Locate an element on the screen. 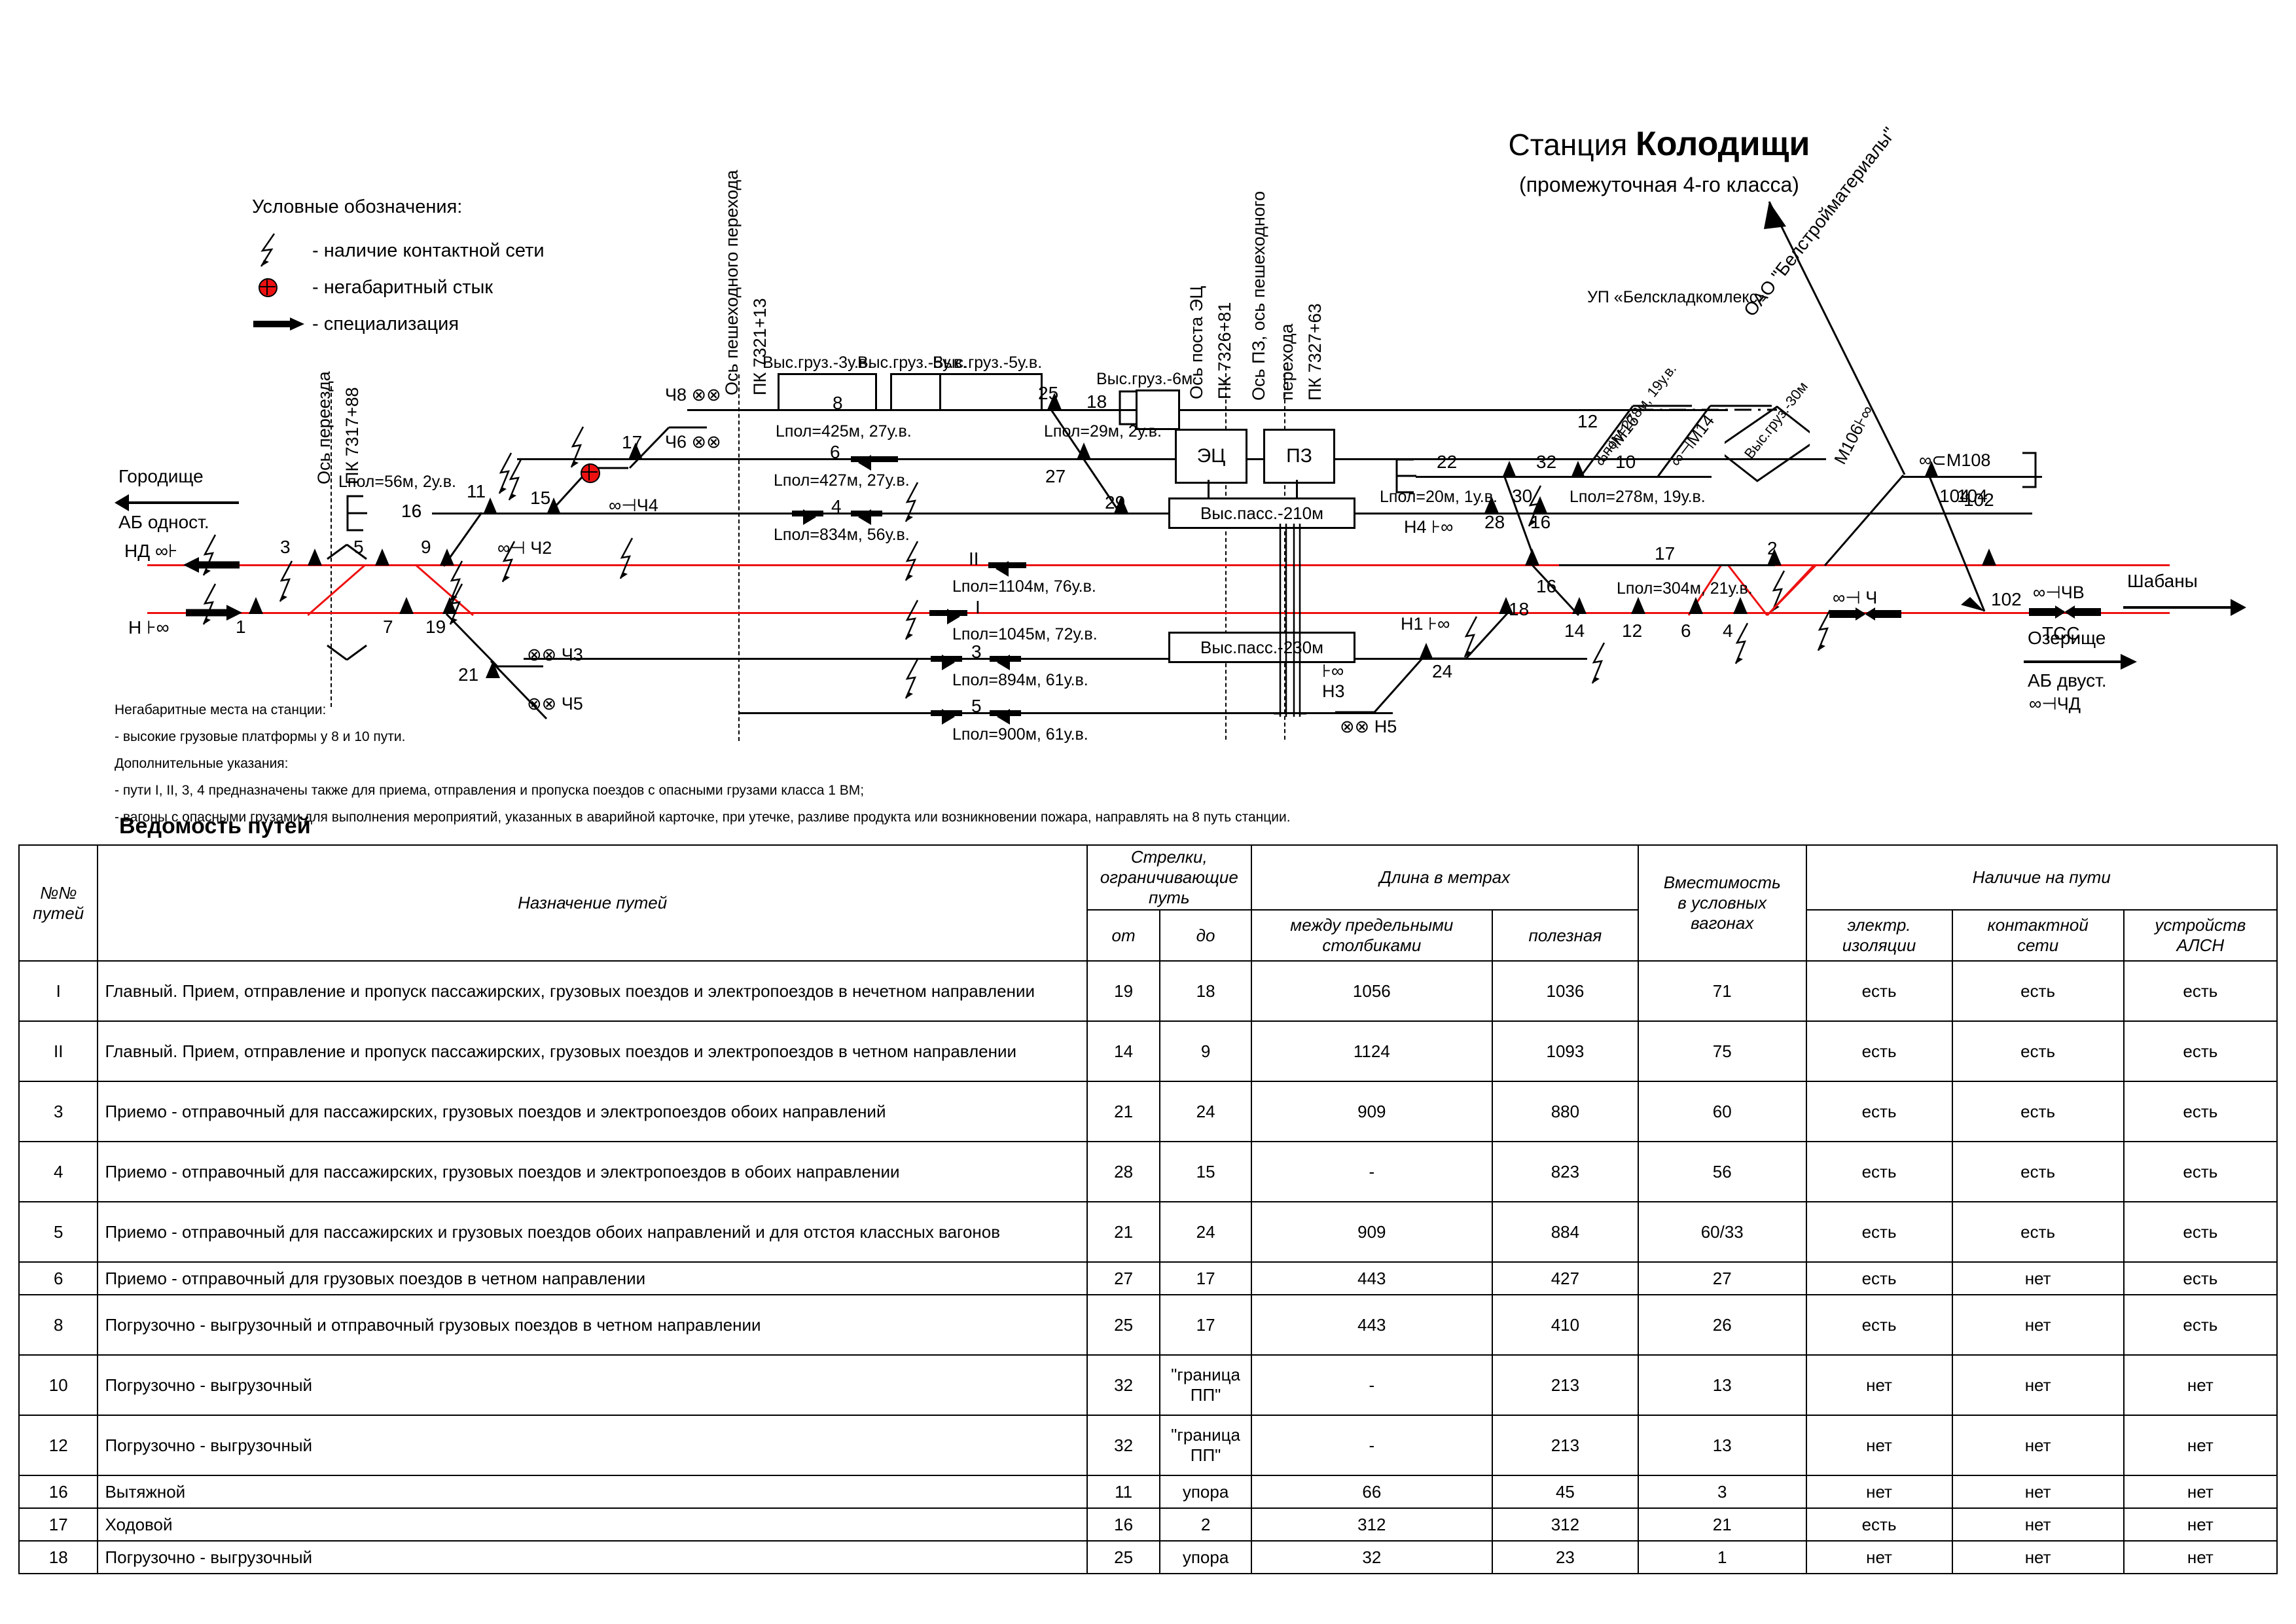 The height and width of the screenshot is (1624, 2296). th-purpose: Назначение путей is located at coordinates (592, 903).